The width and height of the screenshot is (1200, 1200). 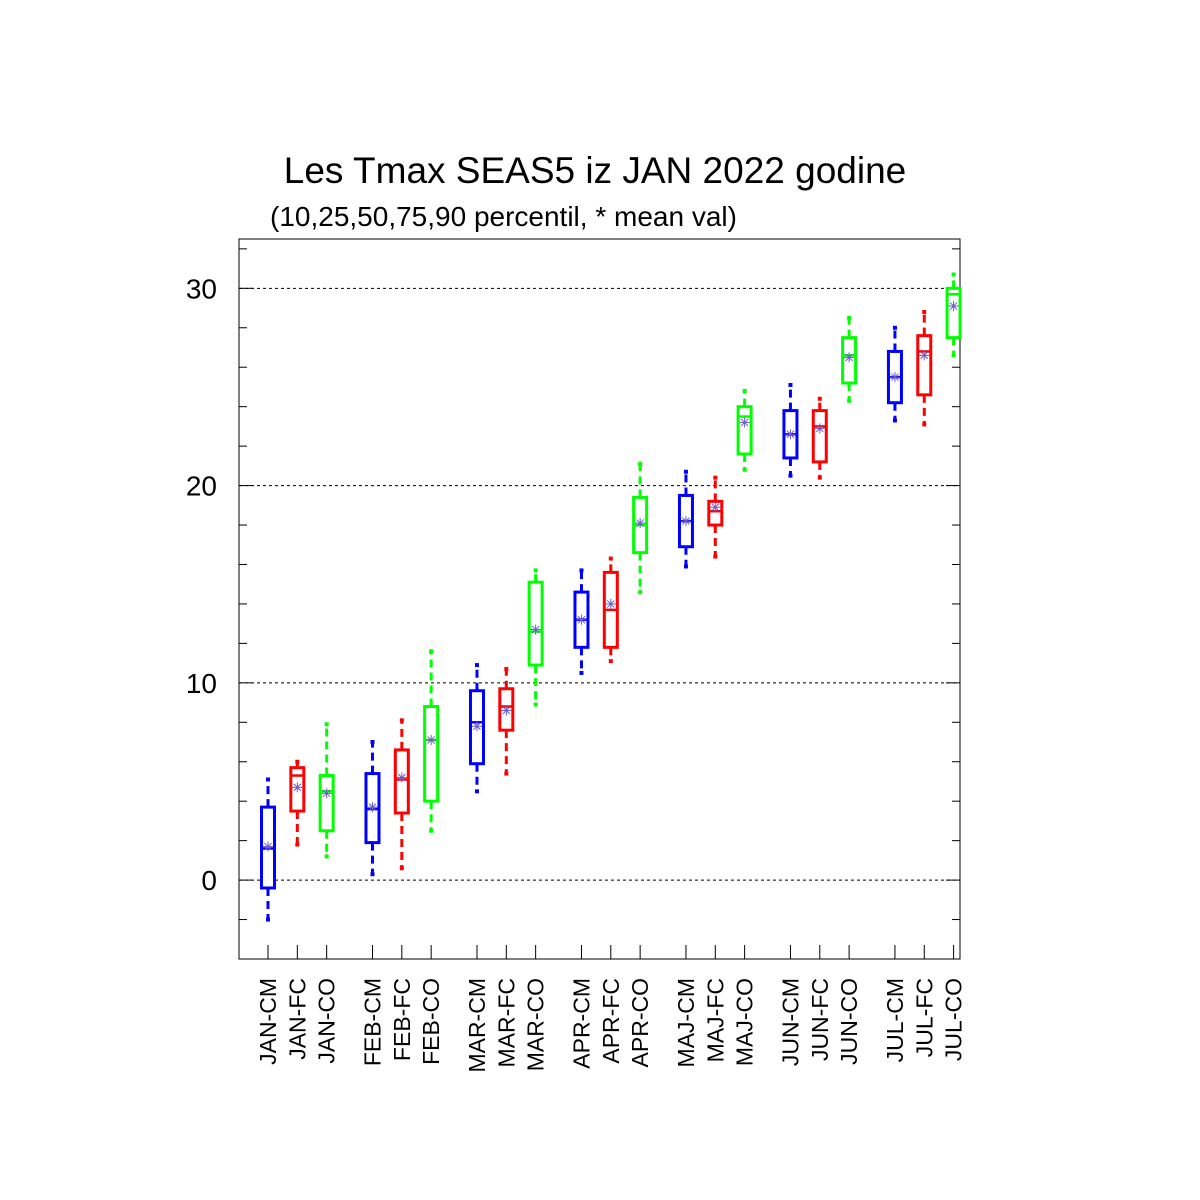 I want to click on x-tick-label: FEB-FC, so click(x=402, y=1019).